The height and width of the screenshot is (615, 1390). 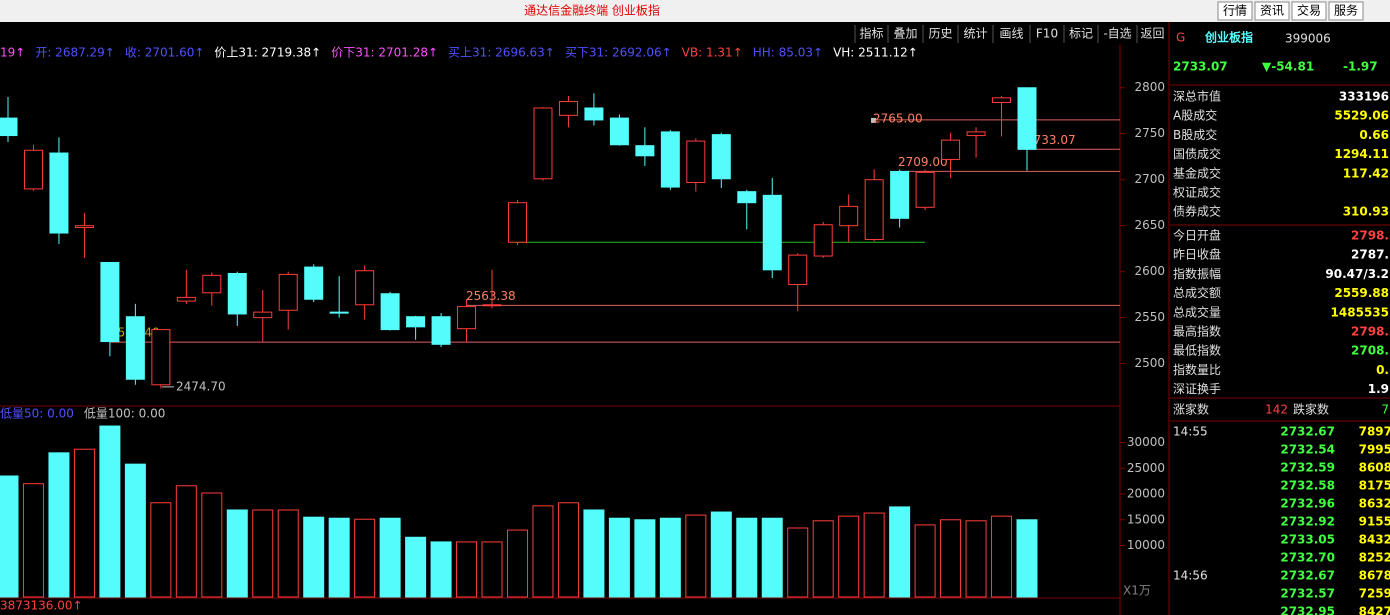 What do you see at coordinates (1374, 610) in the screenshot?
I see `tick-volume: 8427` at bounding box center [1374, 610].